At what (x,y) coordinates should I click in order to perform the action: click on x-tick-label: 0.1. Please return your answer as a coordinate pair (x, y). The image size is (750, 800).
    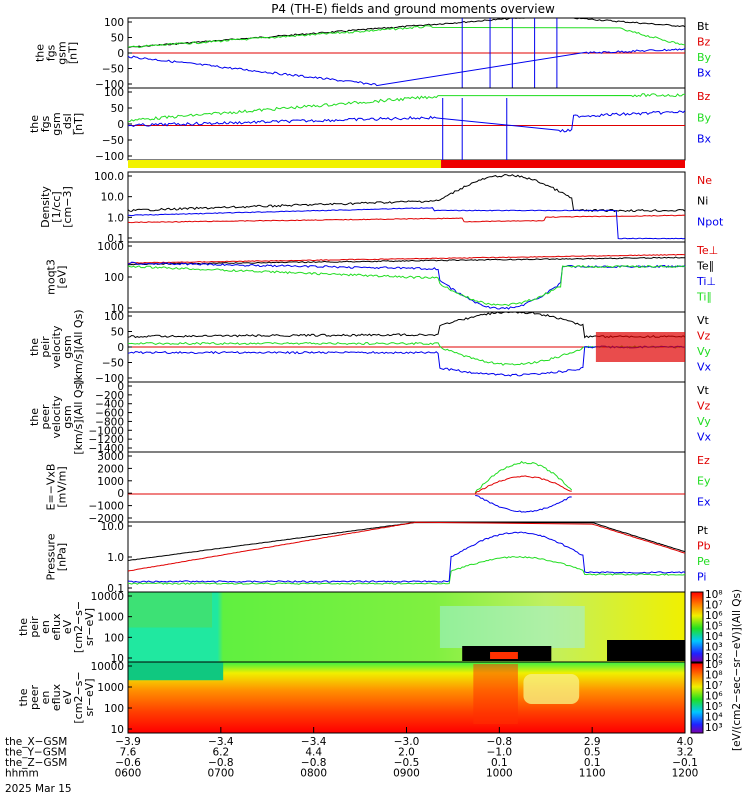
    Looking at the image, I should click on (499, 763).